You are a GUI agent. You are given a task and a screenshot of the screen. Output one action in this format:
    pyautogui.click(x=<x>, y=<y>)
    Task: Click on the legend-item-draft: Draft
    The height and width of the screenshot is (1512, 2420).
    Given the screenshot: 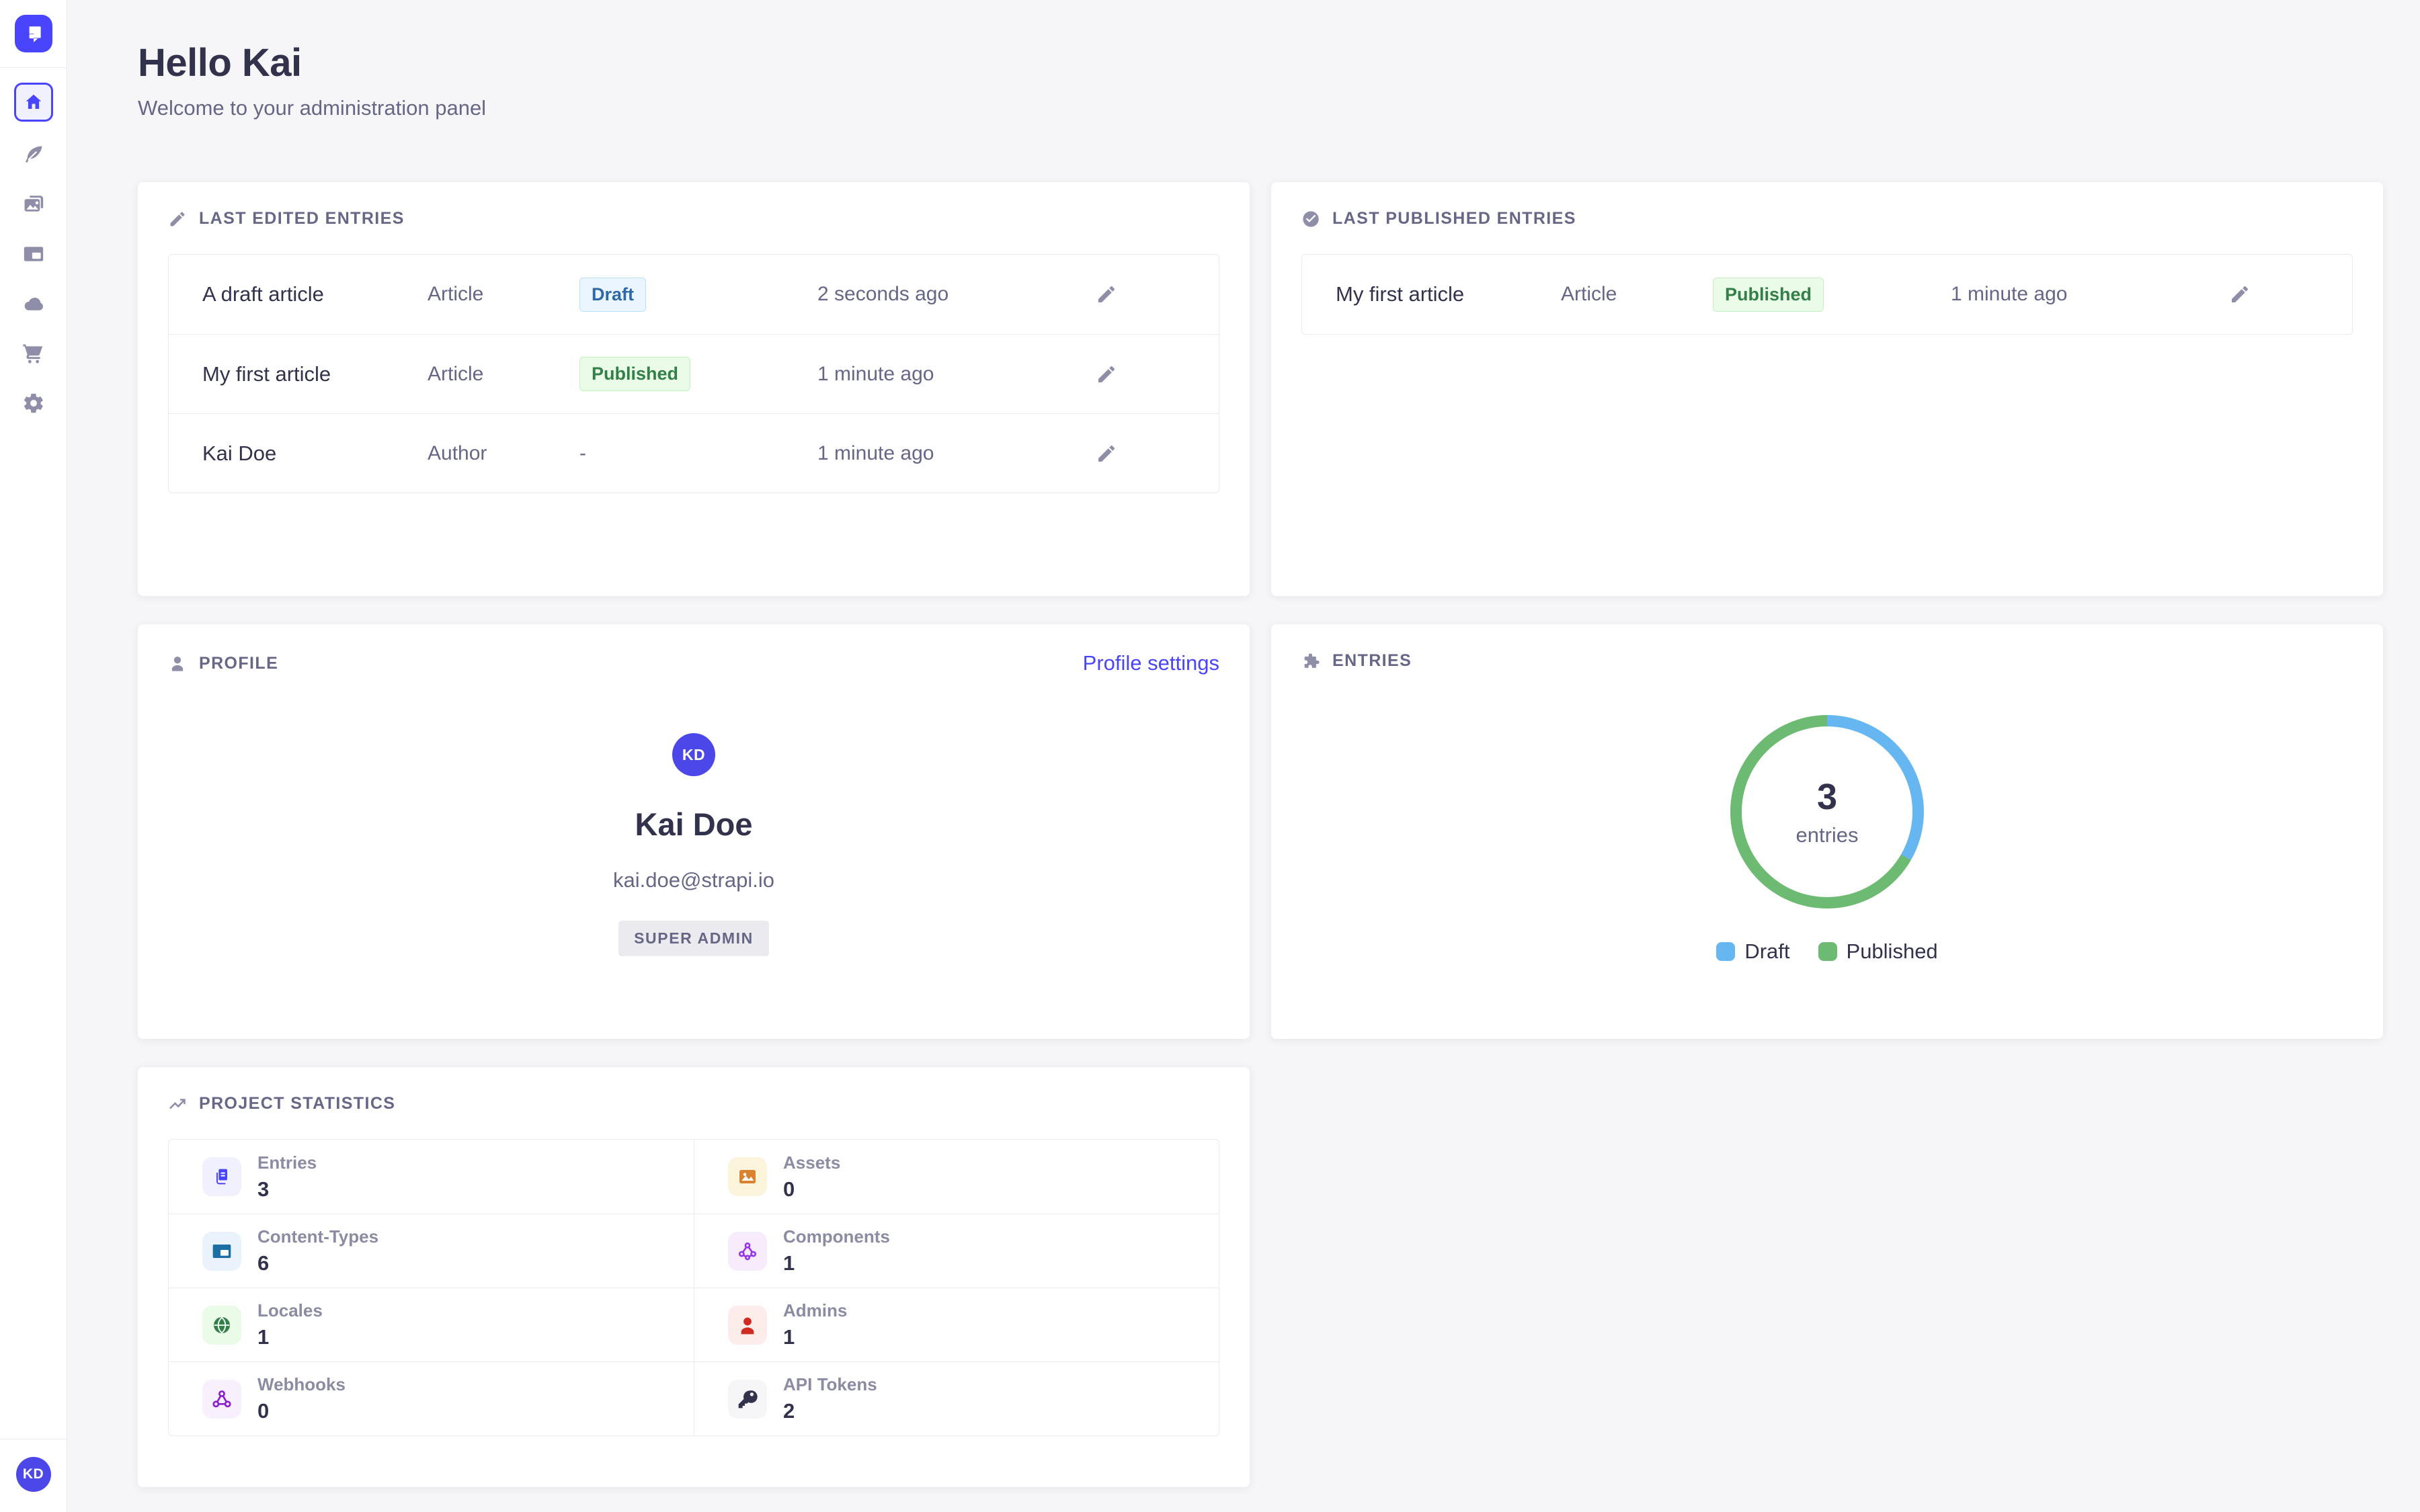 What is the action you would take?
    pyautogui.click(x=1753, y=951)
    